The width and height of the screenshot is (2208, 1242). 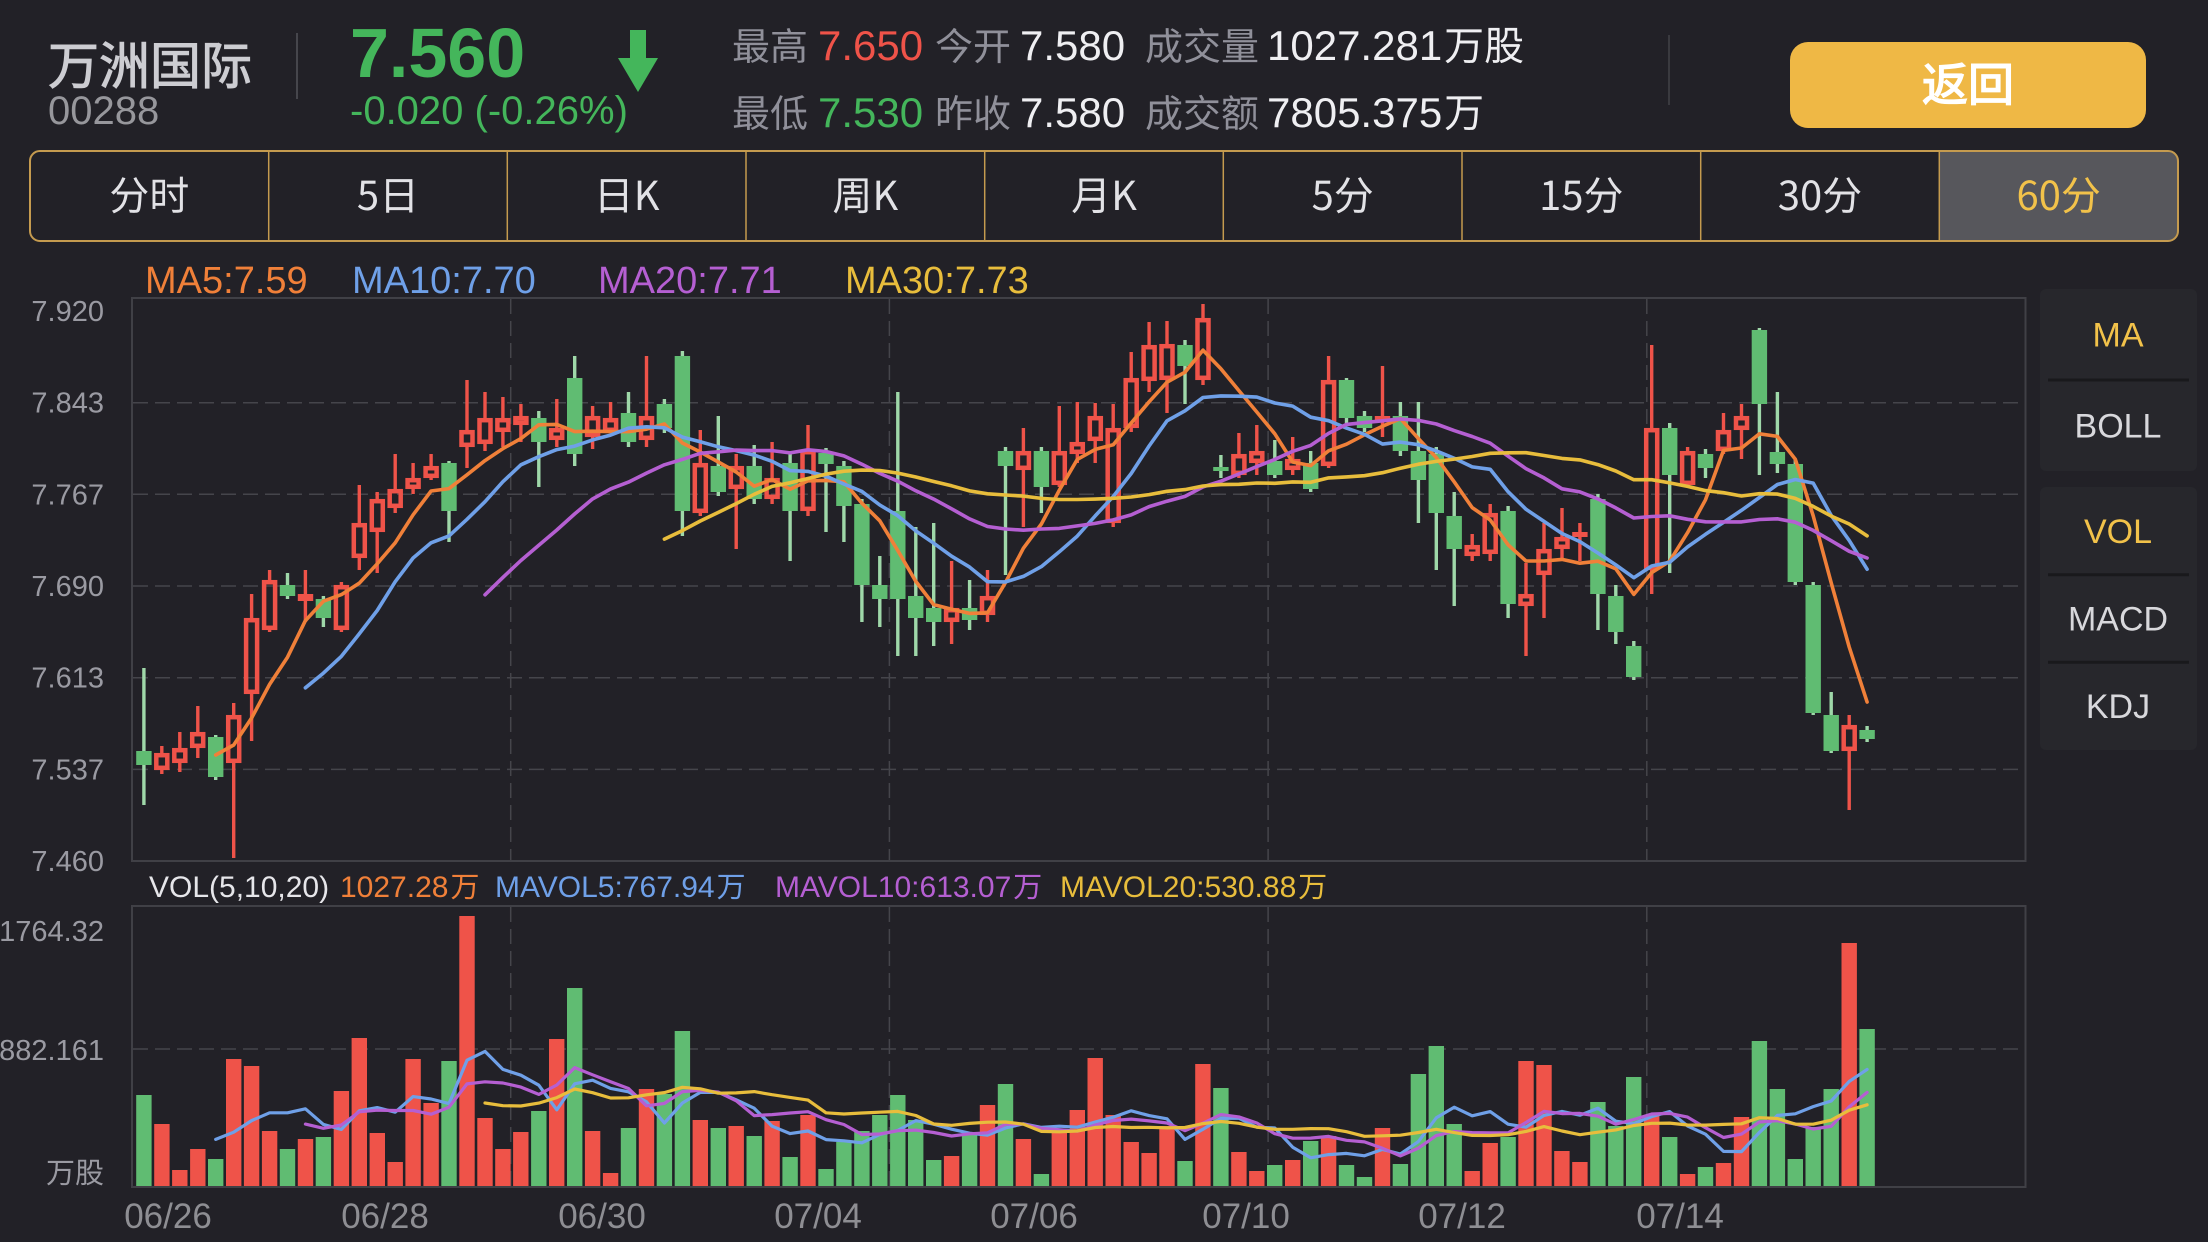 What do you see at coordinates (1178, 887) in the screenshot?
I see `svg-text: MAVOL20:530.88` at bounding box center [1178, 887].